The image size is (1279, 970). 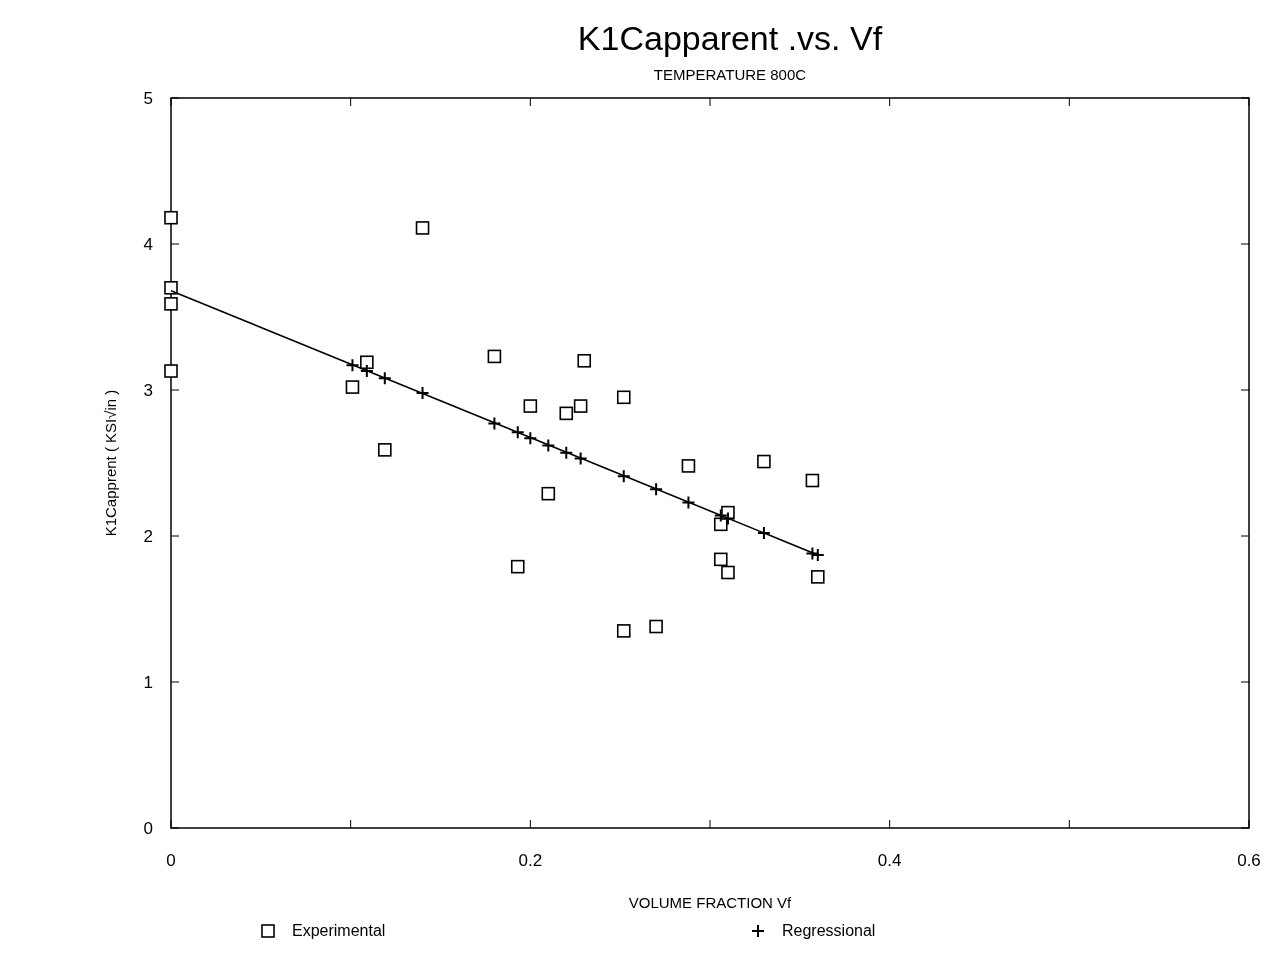 What do you see at coordinates (110, 463) in the screenshot?
I see `y-axis-title: K1Capprent ( KSI√in )` at bounding box center [110, 463].